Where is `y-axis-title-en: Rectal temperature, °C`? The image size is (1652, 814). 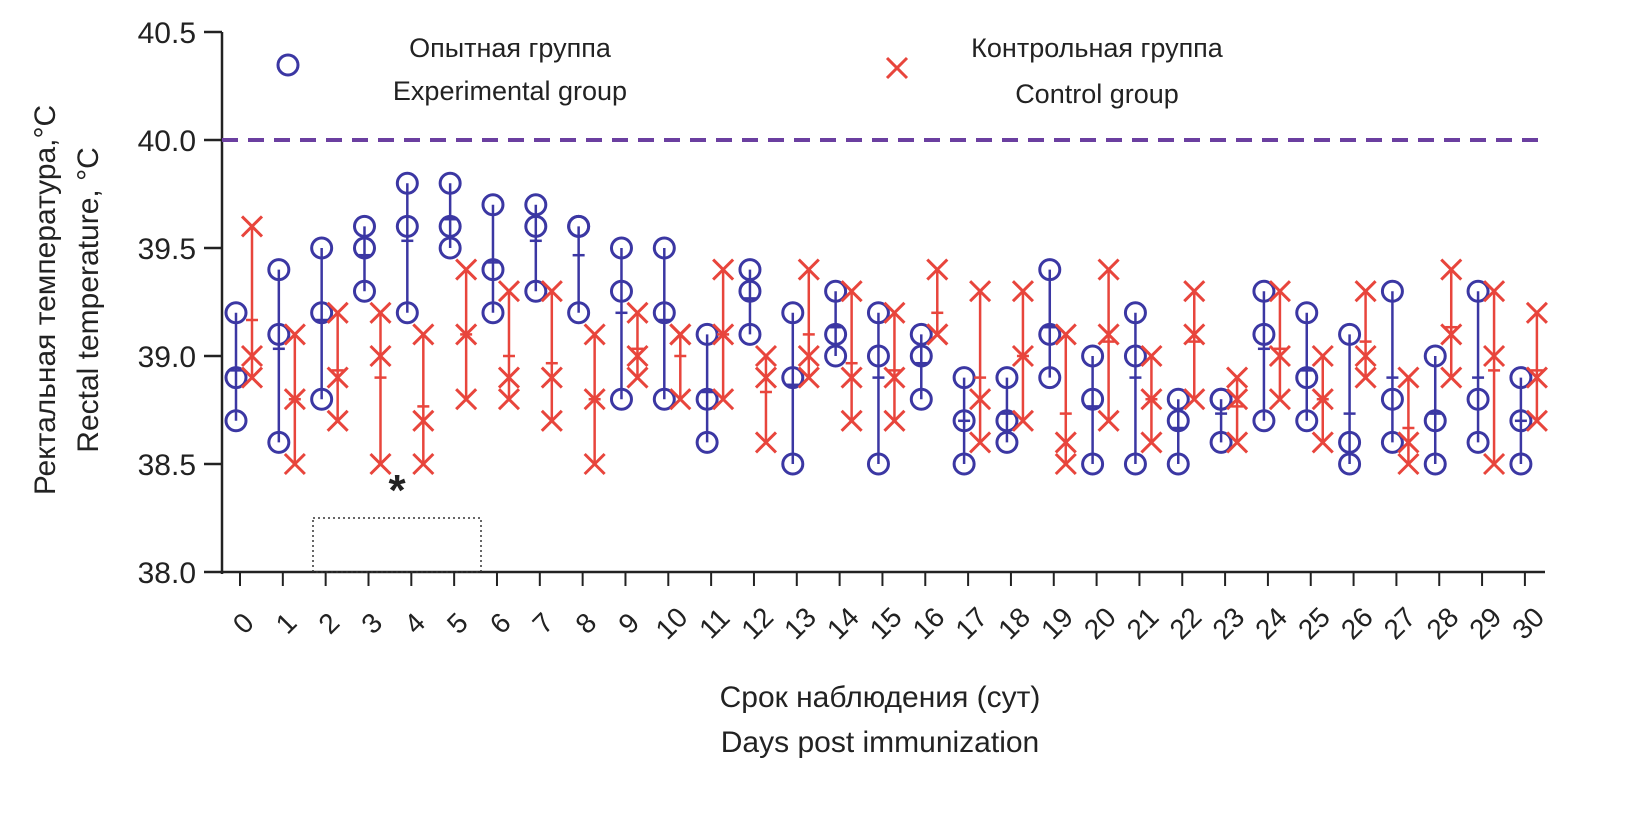
y-axis-title-en: Rectal temperature, °C is located at coordinates (88, 299).